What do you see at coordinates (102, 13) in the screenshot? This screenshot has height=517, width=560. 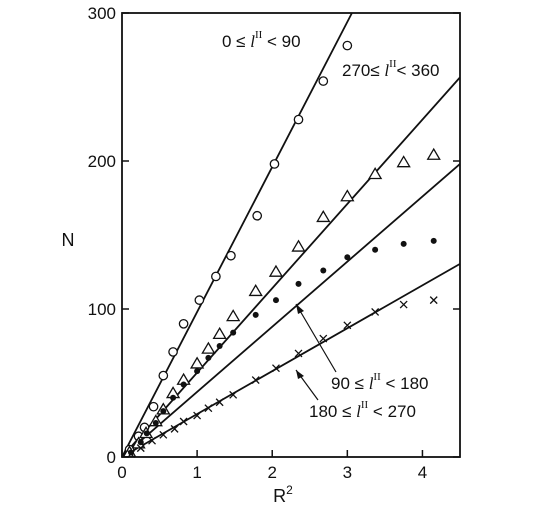 I see `y-tick-label: 300` at bounding box center [102, 13].